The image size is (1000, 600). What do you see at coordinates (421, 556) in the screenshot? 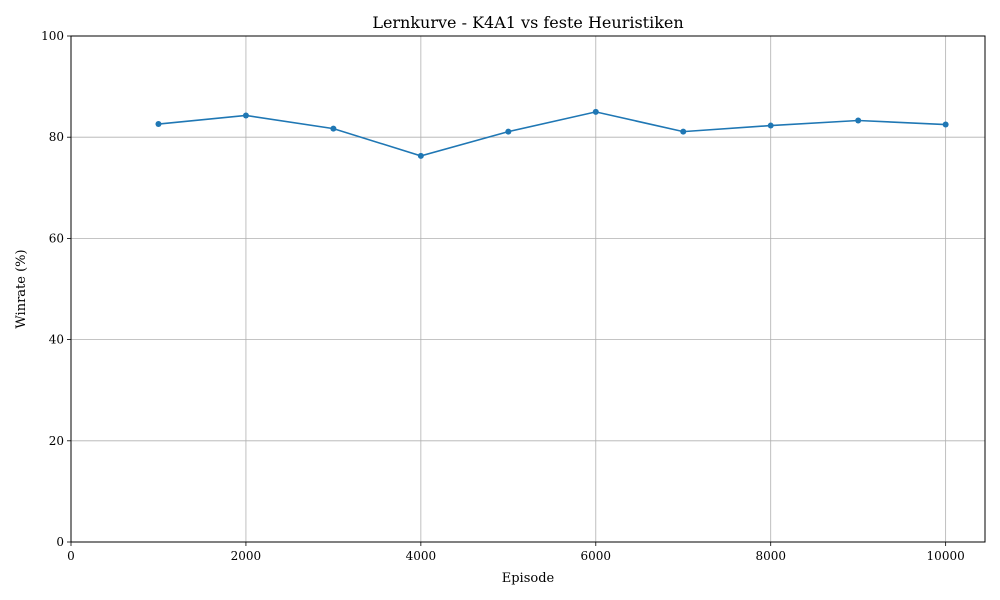
I see `x-tick-label: 4000` at bounding box center [421, 556].